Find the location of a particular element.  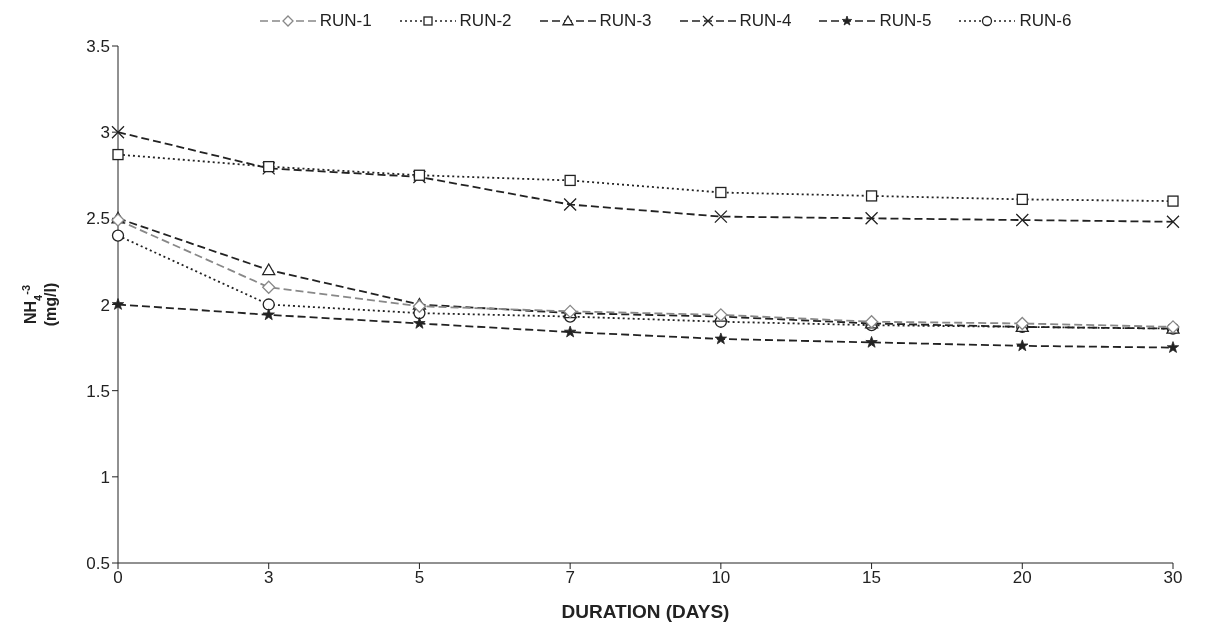

y-tick-label: 3.5 is located at coordinates (98, 47).